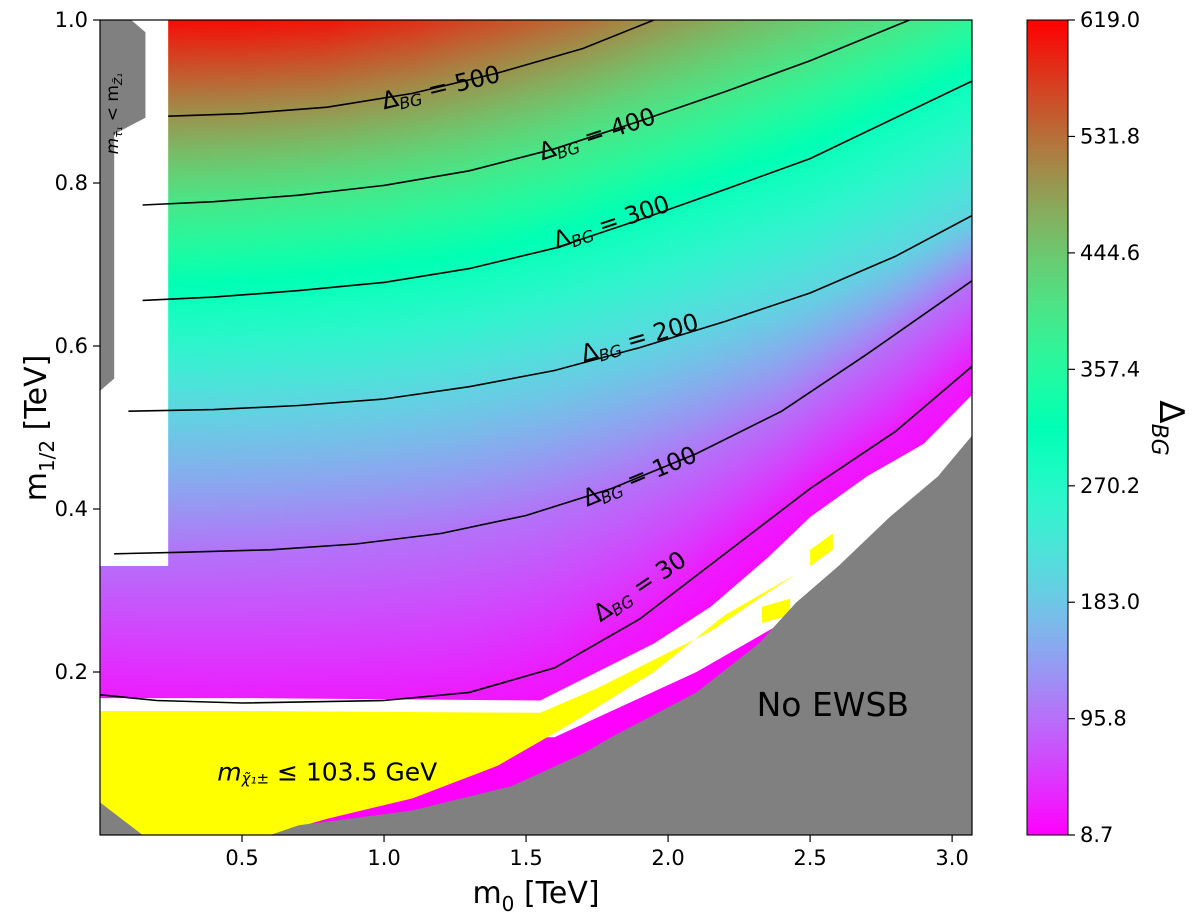 This screenshot has height=920, width=1200. I want to click on x-tick-label: 3.0, so click(951, 858).